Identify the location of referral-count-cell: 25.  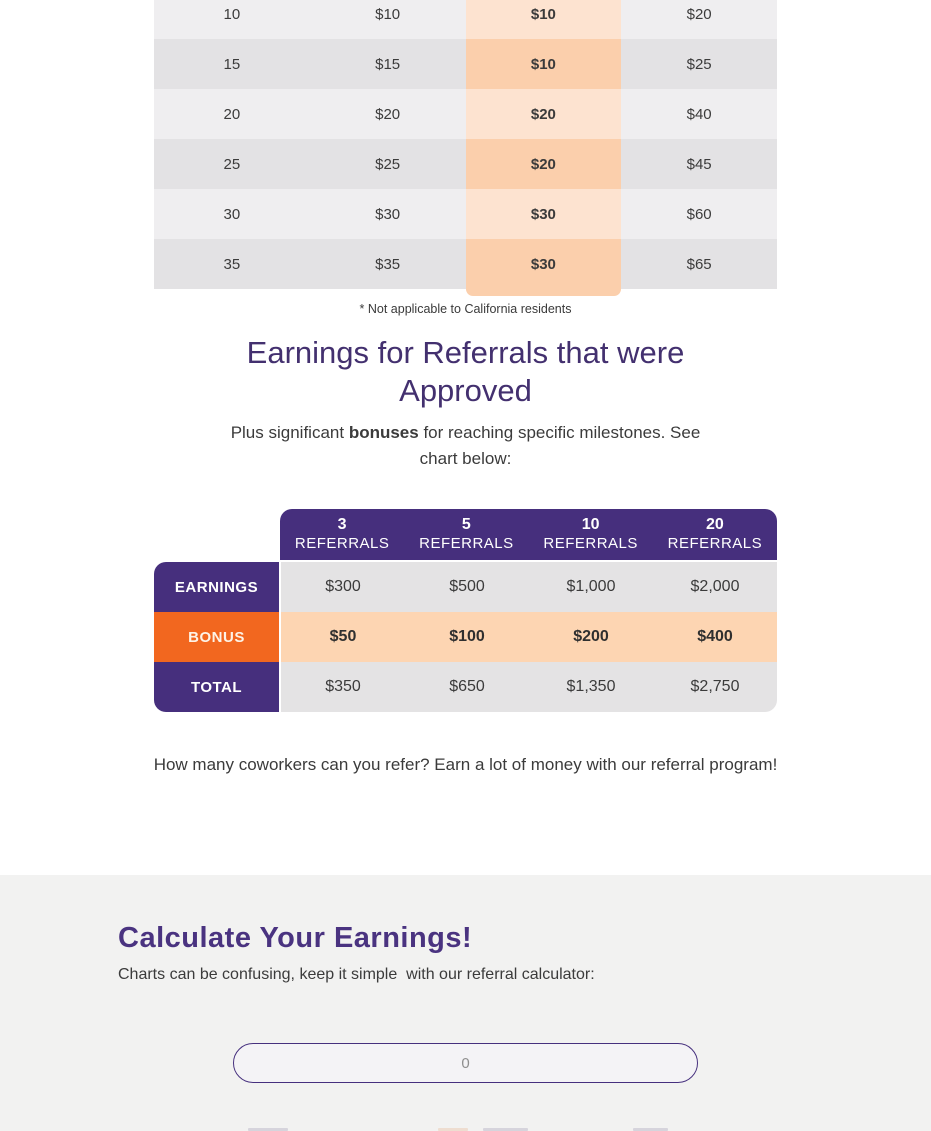
(232, 164).